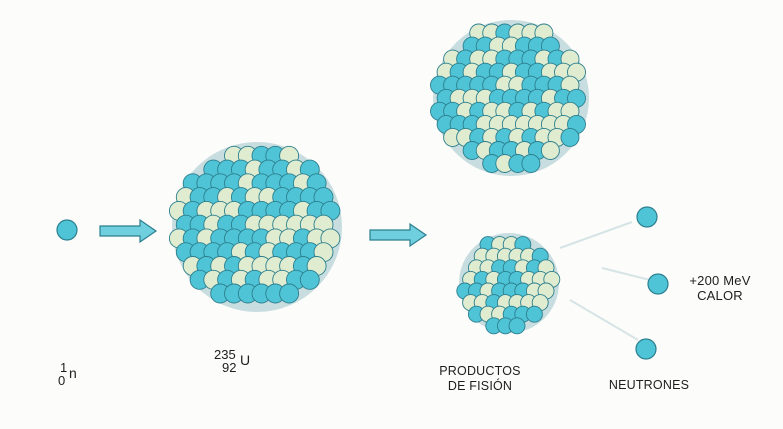 The height and width of the screenshot is (429, 783). What do you see at coordinates (73, 373) in the screenshot?
I see `neutron-symbol: n` at bounding box center [73, 373].